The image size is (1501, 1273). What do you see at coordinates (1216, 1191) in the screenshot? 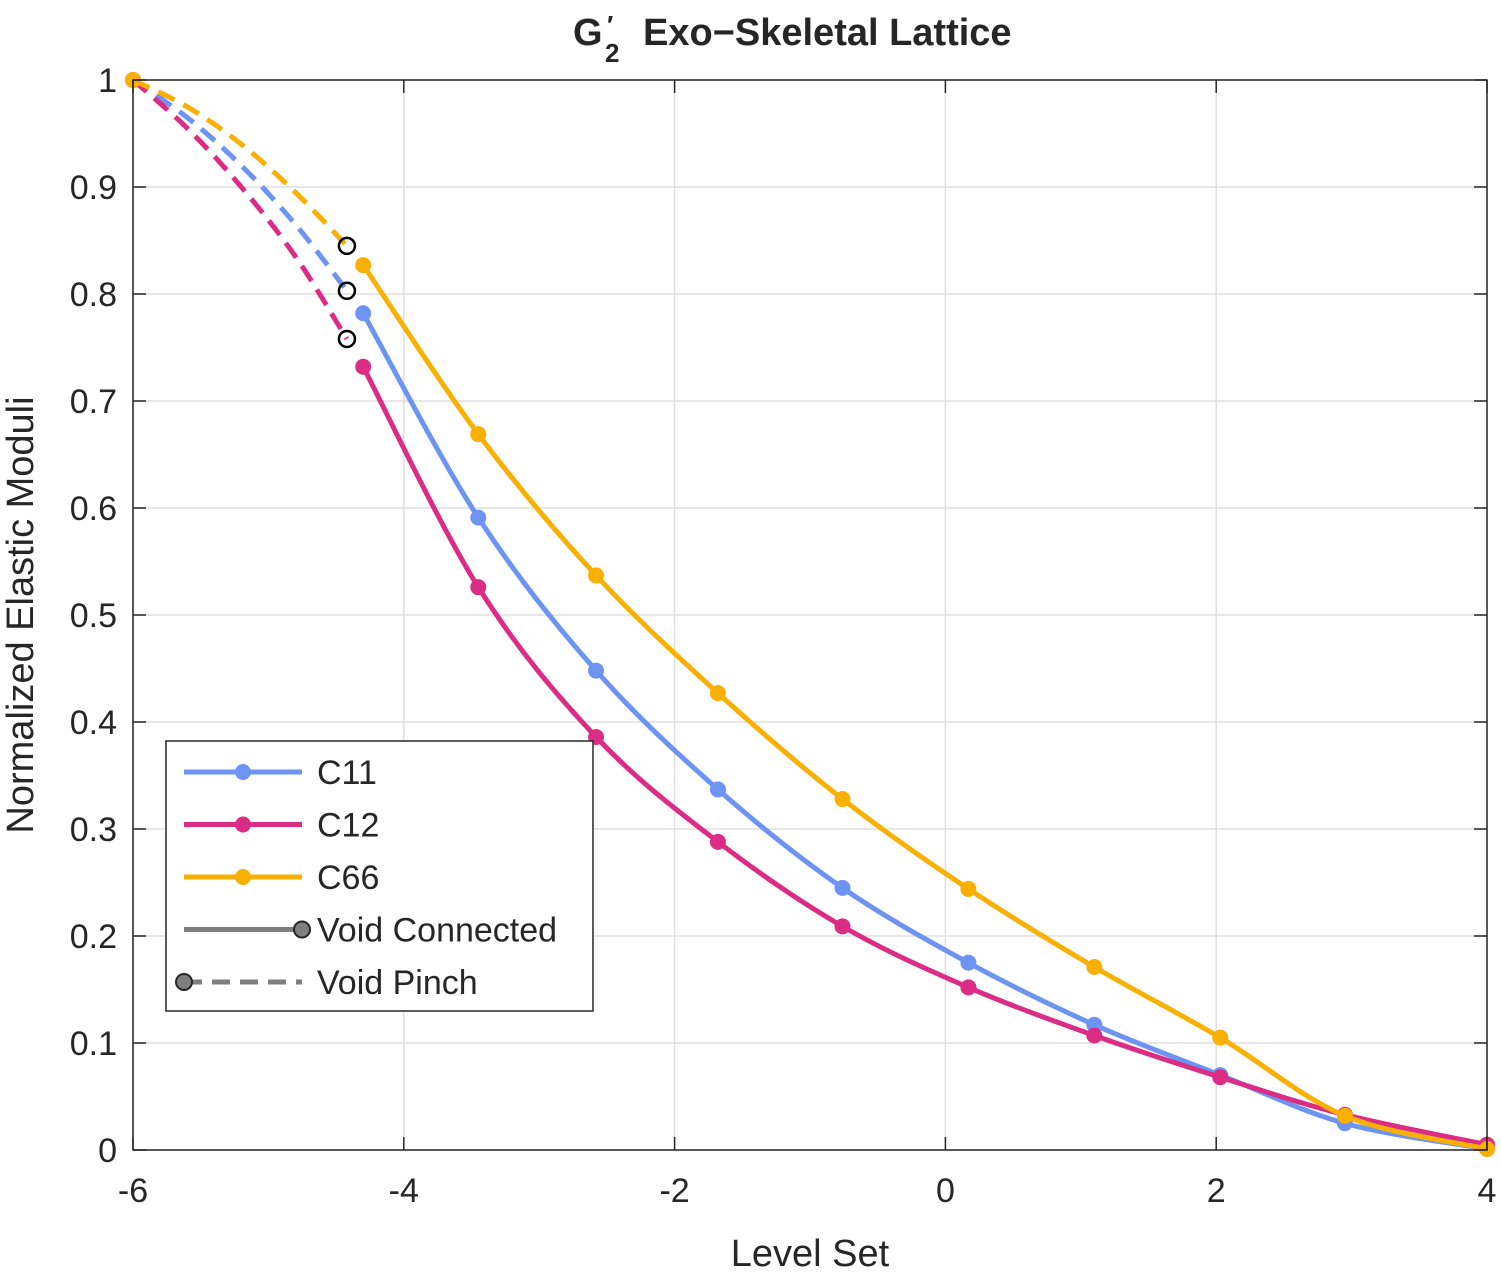
I see `x-tick-label-4: 2` at bounding box center [1216, 1191].